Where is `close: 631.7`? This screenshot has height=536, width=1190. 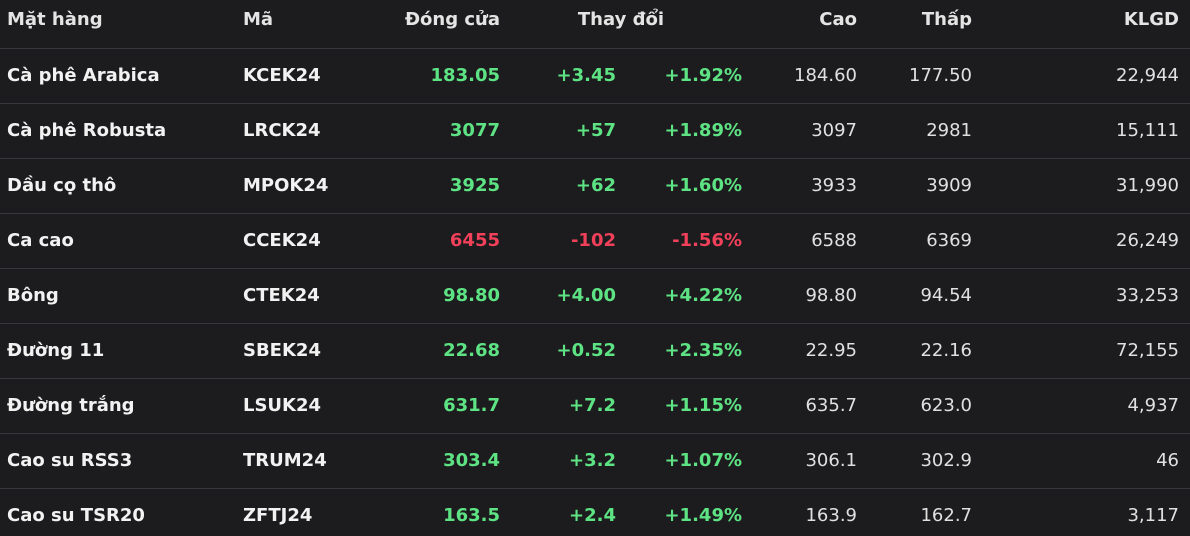 close: 631.7 is located at coordinates (471, 405).